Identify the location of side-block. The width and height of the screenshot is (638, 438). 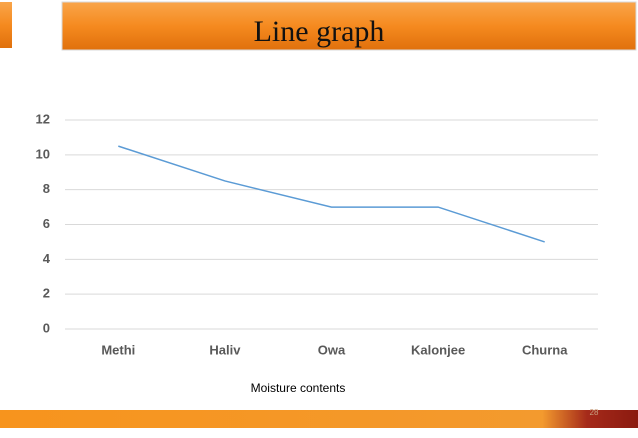
(6, 25).